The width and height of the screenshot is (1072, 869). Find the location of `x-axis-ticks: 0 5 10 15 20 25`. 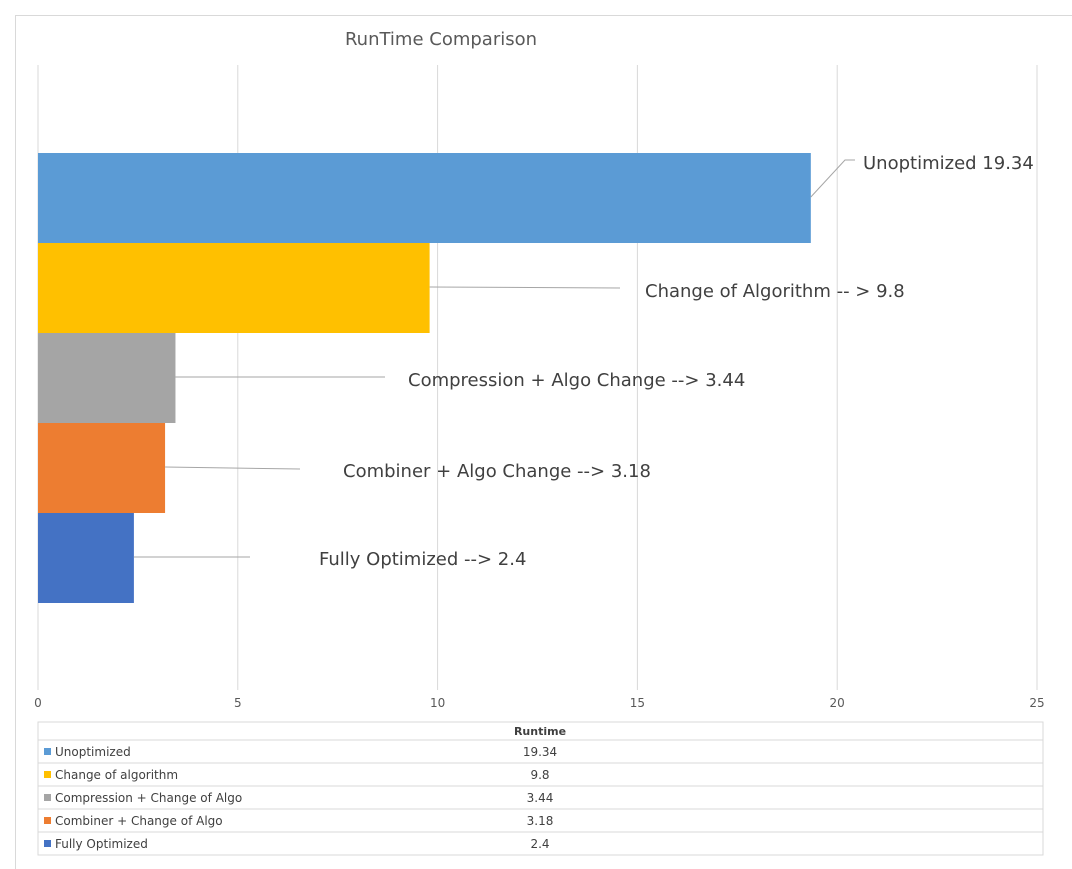

x-axis-ticks: 0 5 10 15 20 25 is located at coordinates (539, 703).